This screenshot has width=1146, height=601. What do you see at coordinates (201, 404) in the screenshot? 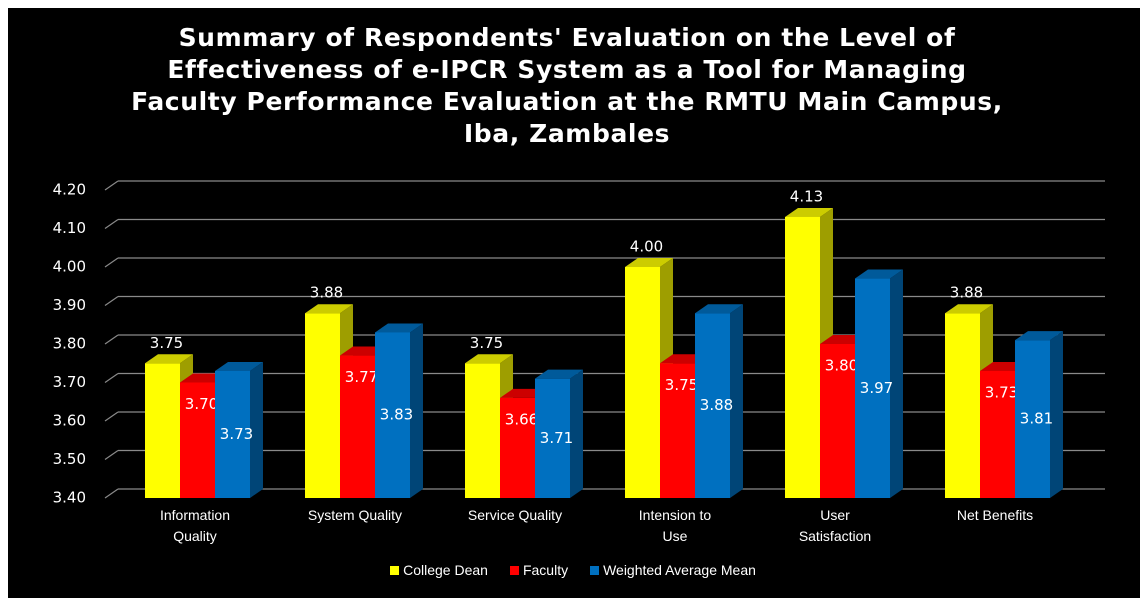
I see `value-label: 3.70` at bounding box center [201, 404].